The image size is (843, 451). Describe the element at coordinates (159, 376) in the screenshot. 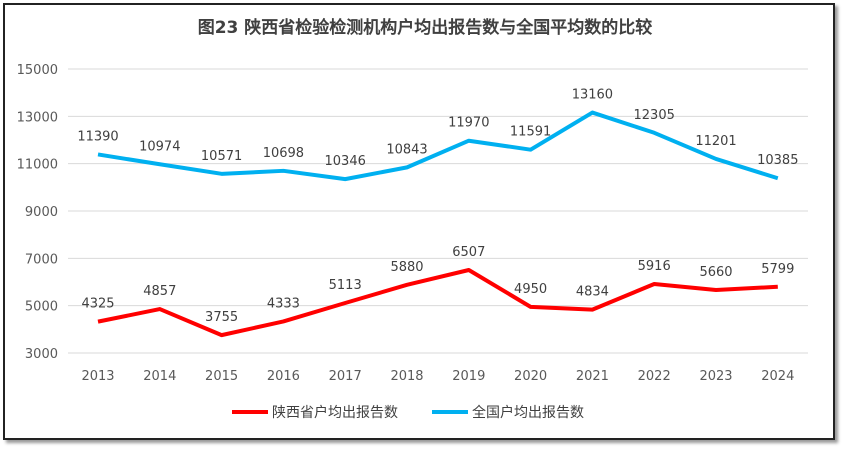

I see `x-tick-label: 2014` at that location.